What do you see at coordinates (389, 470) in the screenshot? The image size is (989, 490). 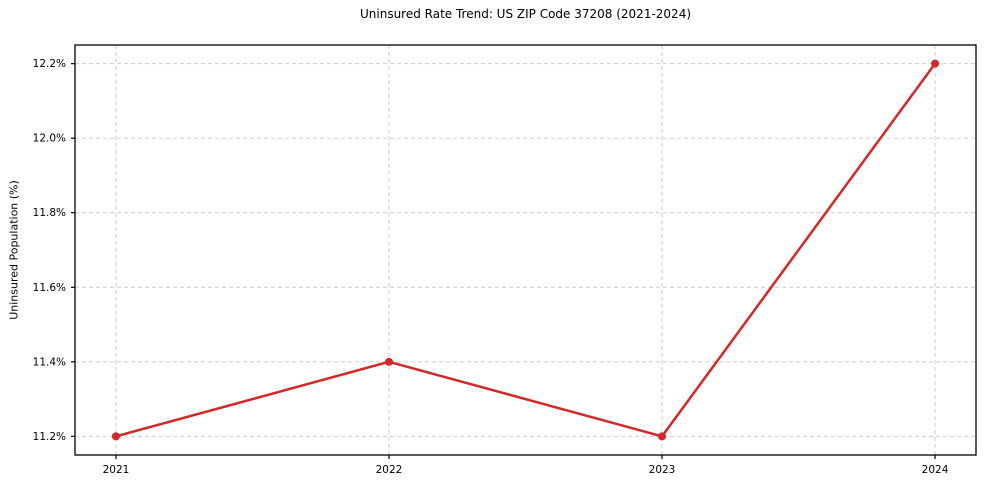 I see `x-tick-label: 2022` at bounding box center [389, 470].